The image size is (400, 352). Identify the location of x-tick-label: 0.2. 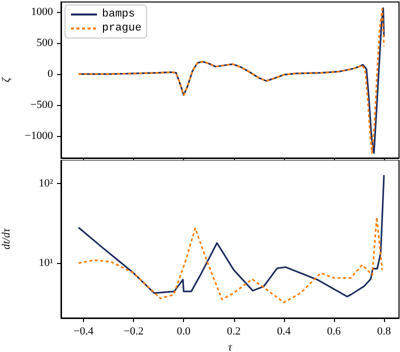
(233, 332).